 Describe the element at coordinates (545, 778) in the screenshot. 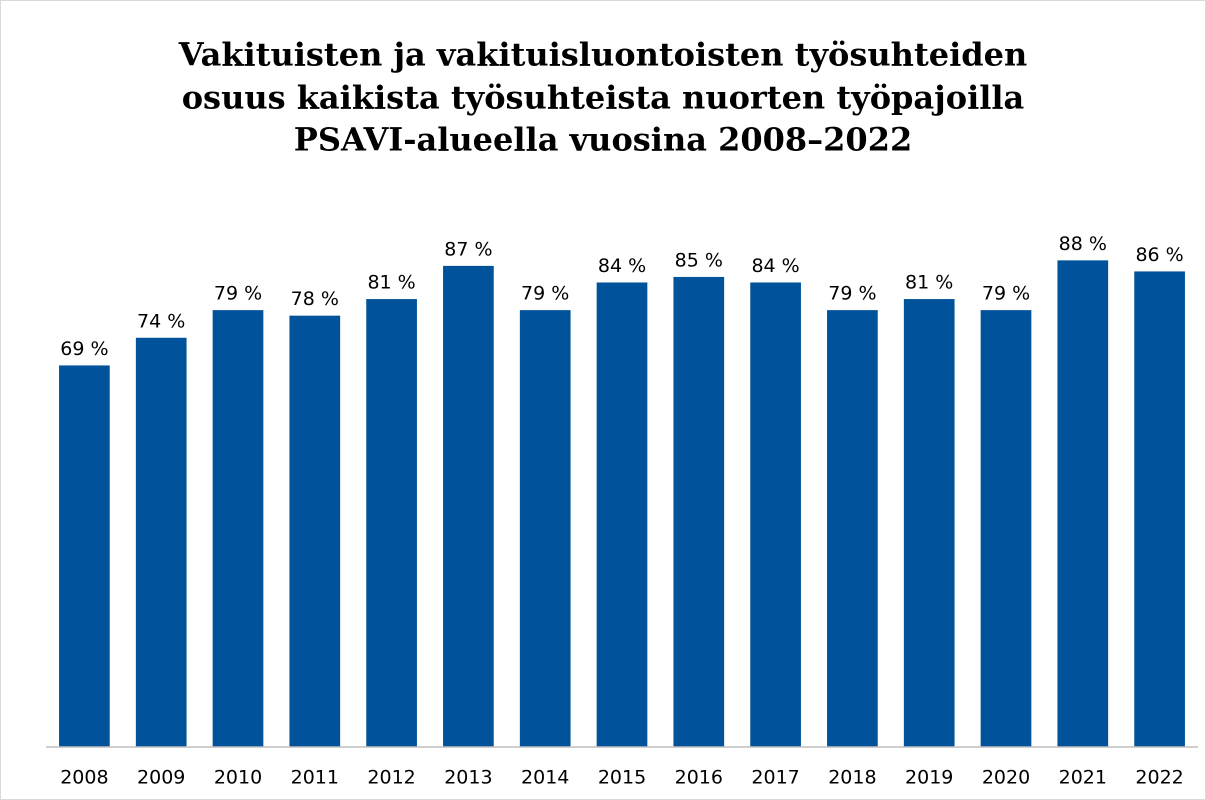

I see `x-tick-label: 2014` at that location.